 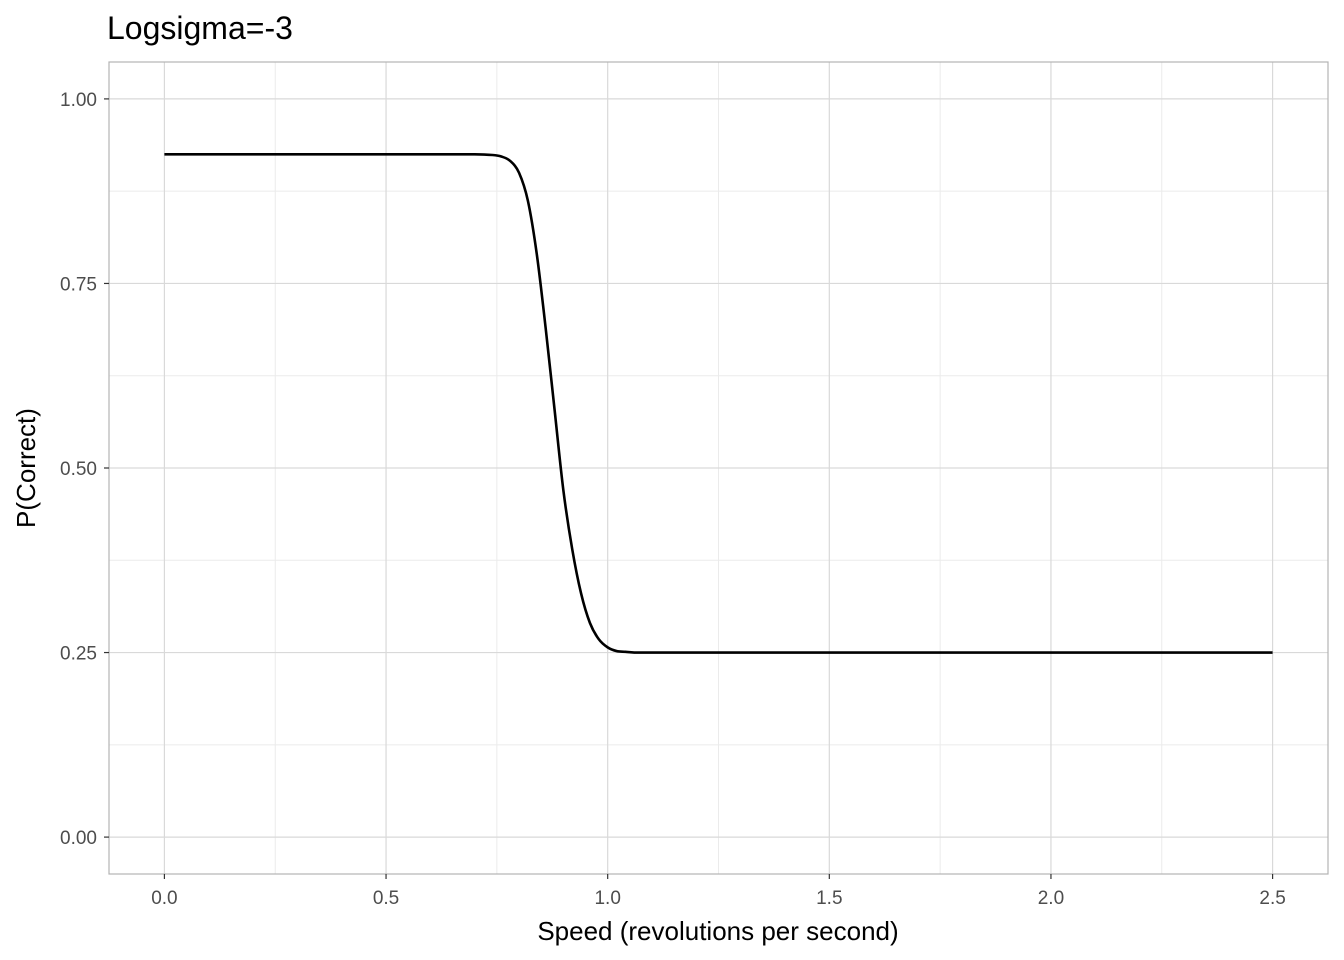 What do you see at coordinates (78, 469) in the screenshot?
I see `y-tick-label: 0.50` at bounding box center [78, 469].